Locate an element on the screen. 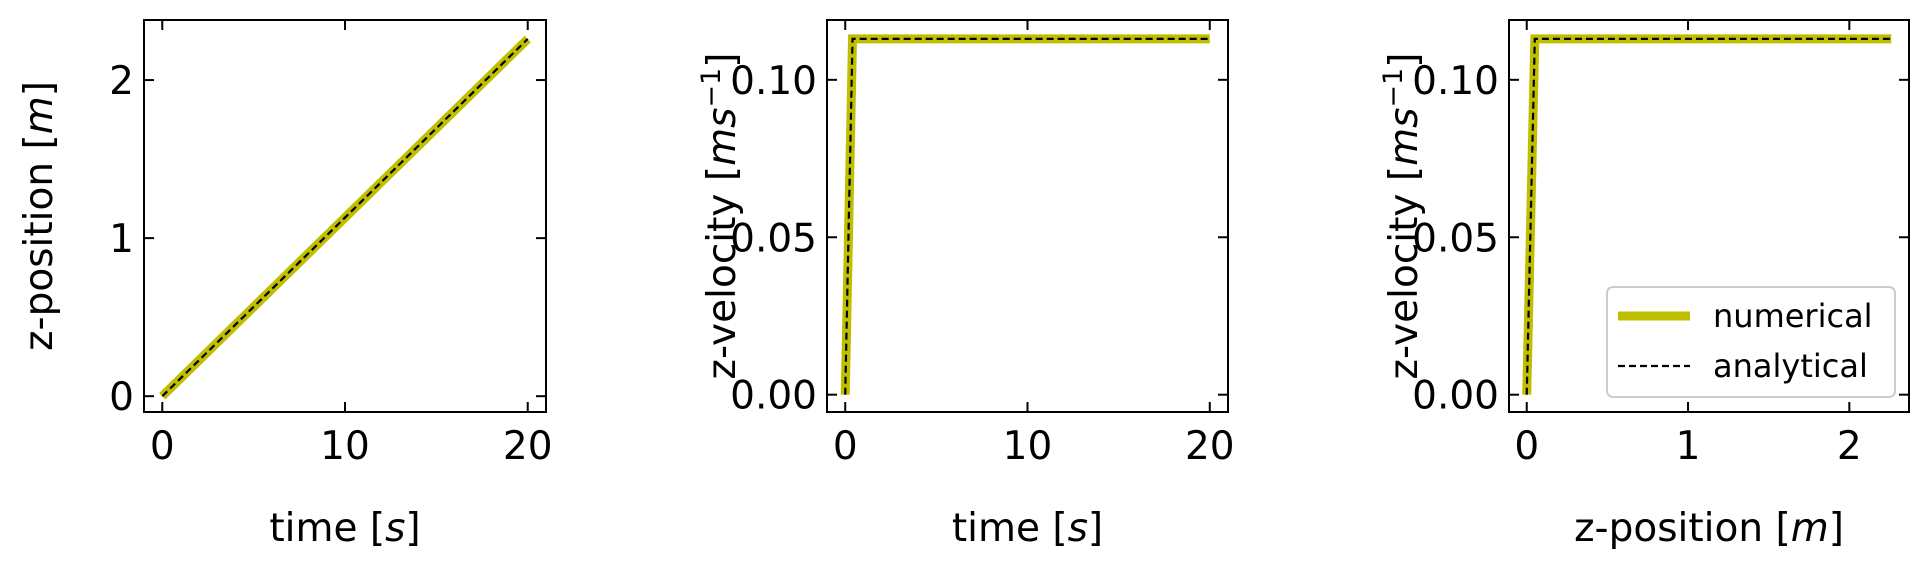  axes-frame is located at coordinates (1709, 216).